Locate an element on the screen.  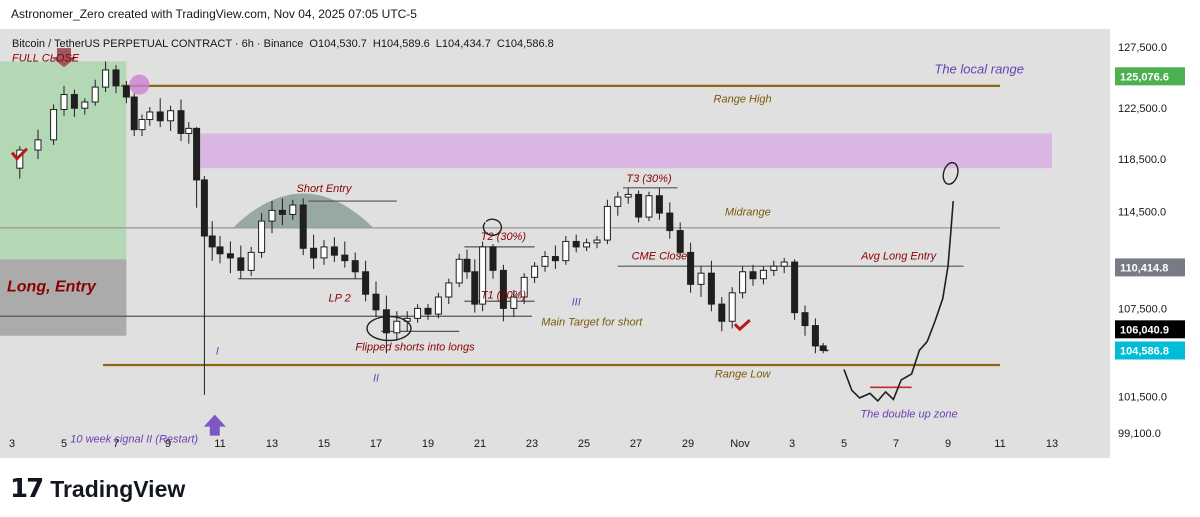
label-full-close: FULL CLOSE is located at coordinates (46, 58).